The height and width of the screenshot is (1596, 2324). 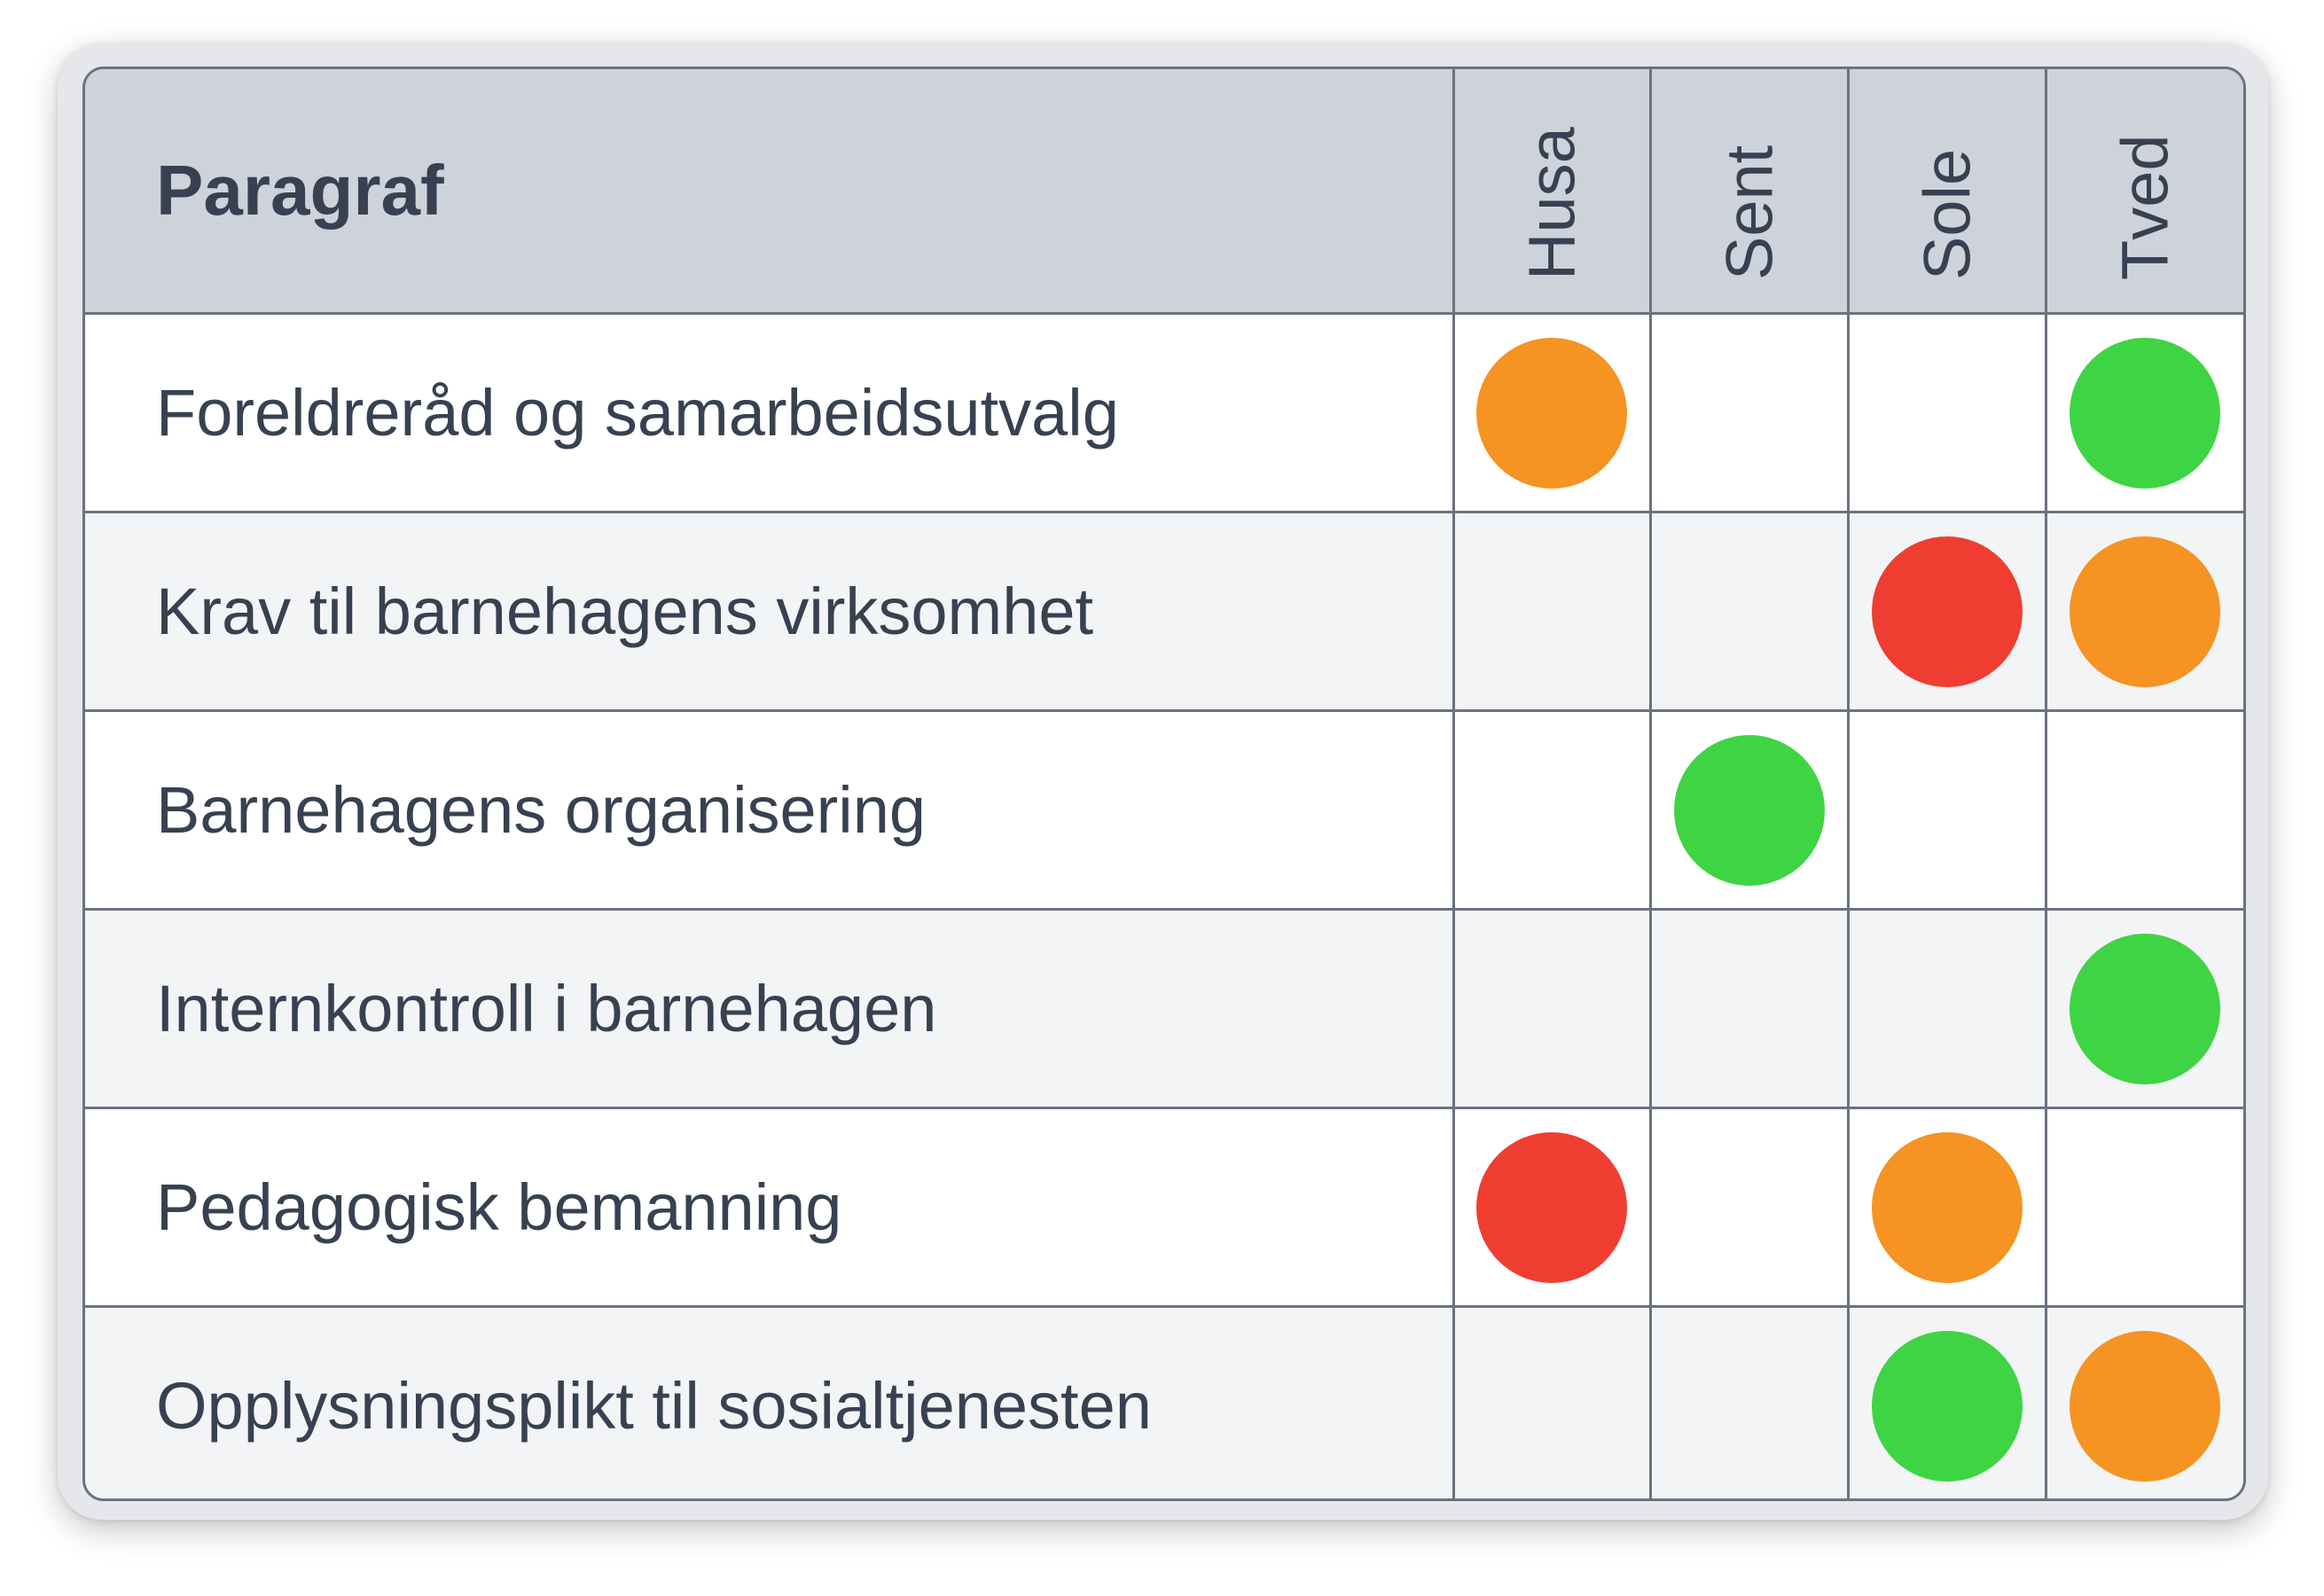 I want to click on column-header-paragraf: Paragraf, so click(x=770, y=192).